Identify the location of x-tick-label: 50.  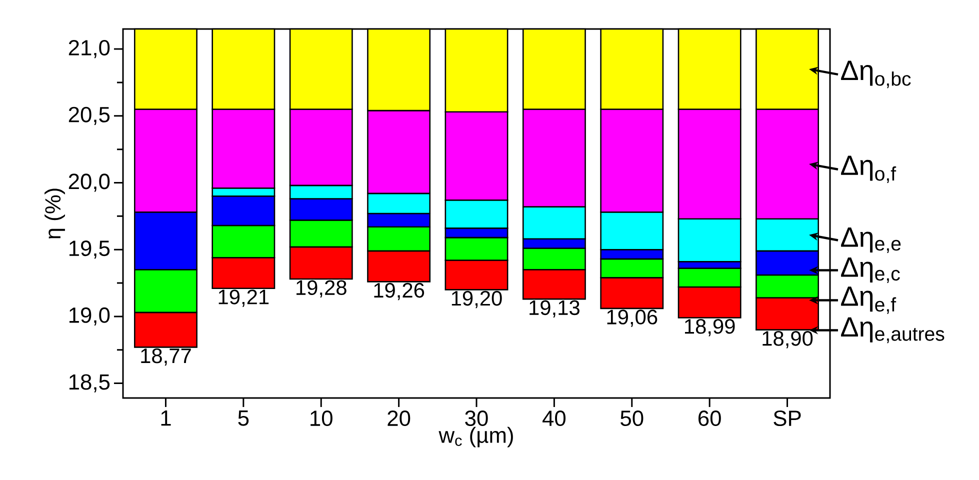
(632, 418).